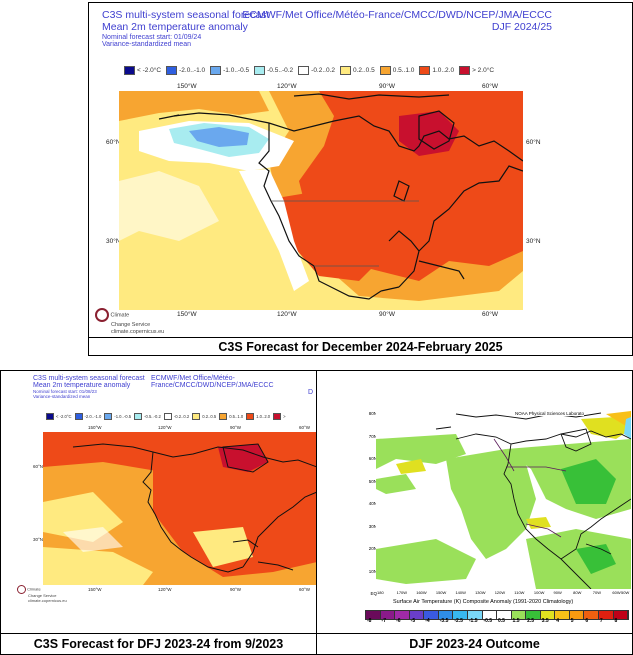 This screenshot has height=655, width=633. Describe the element at coordinates (474, 644) in the screenshot. I see `br-caption: DJF 2023-24 Outcome` at that location.